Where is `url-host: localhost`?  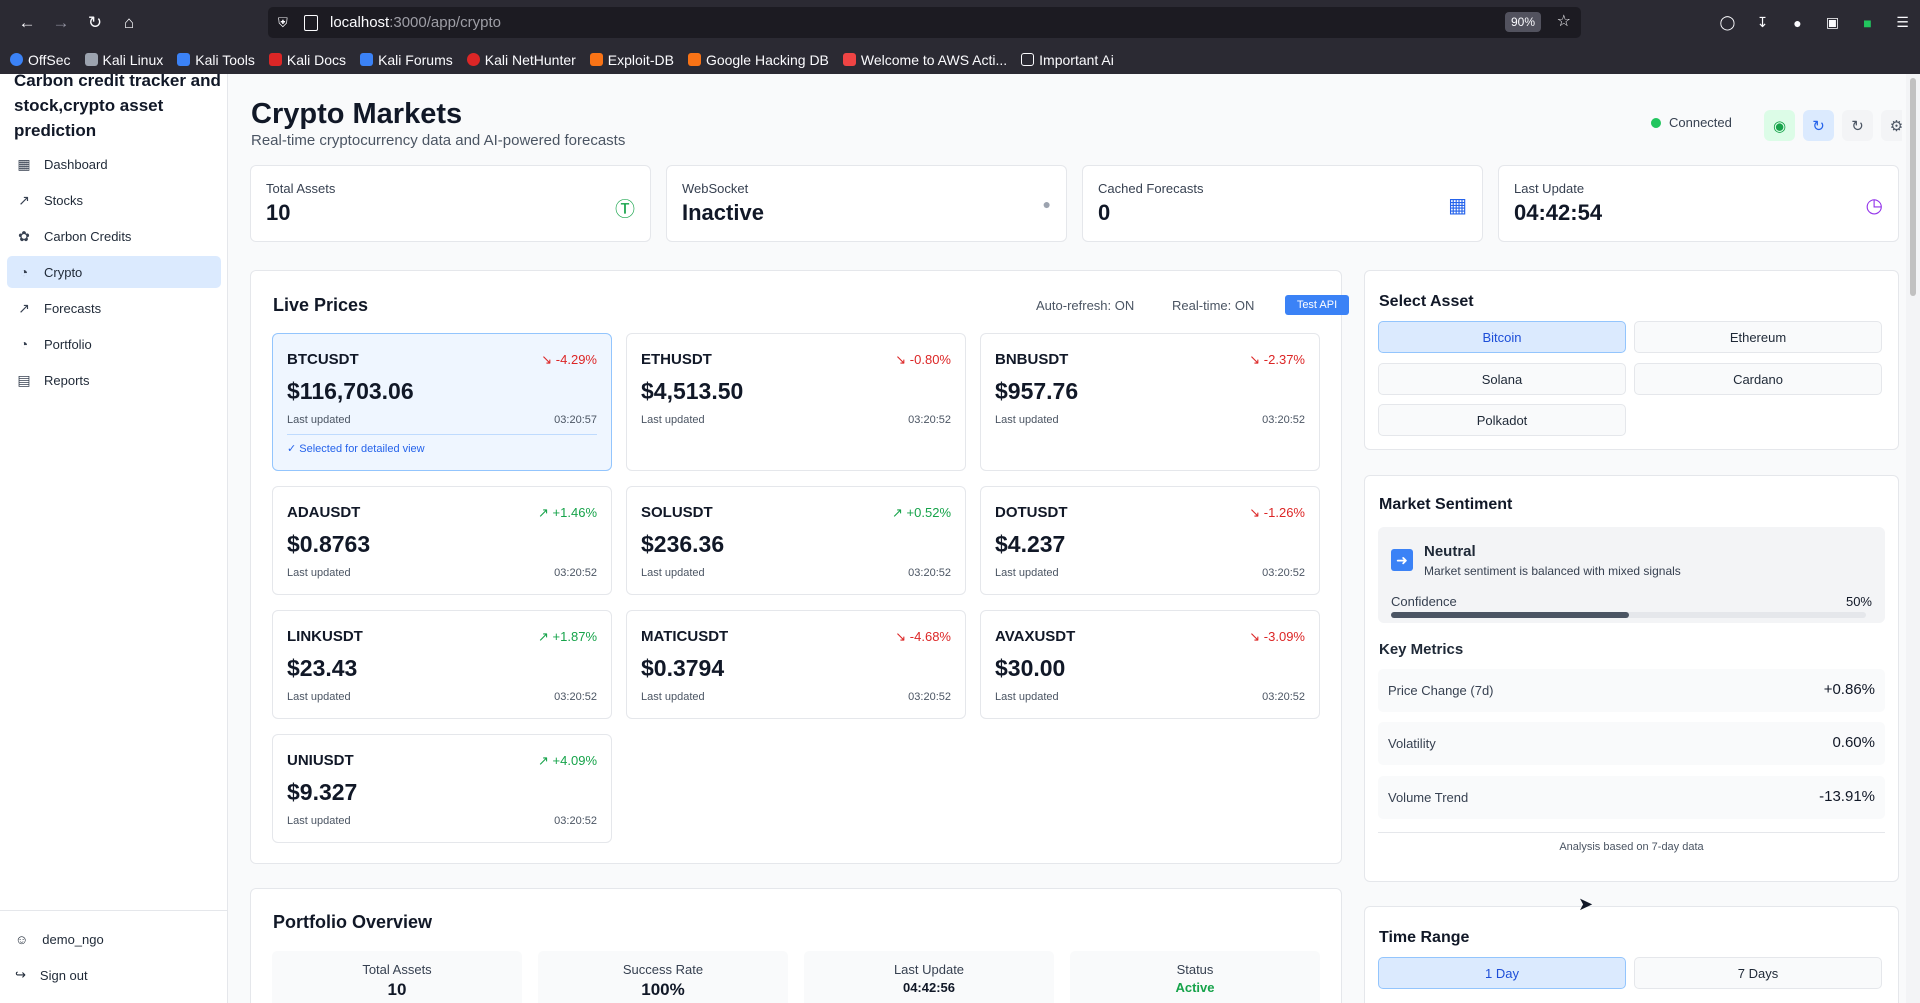
url-host: localhost is located at coordinates (360, 22).